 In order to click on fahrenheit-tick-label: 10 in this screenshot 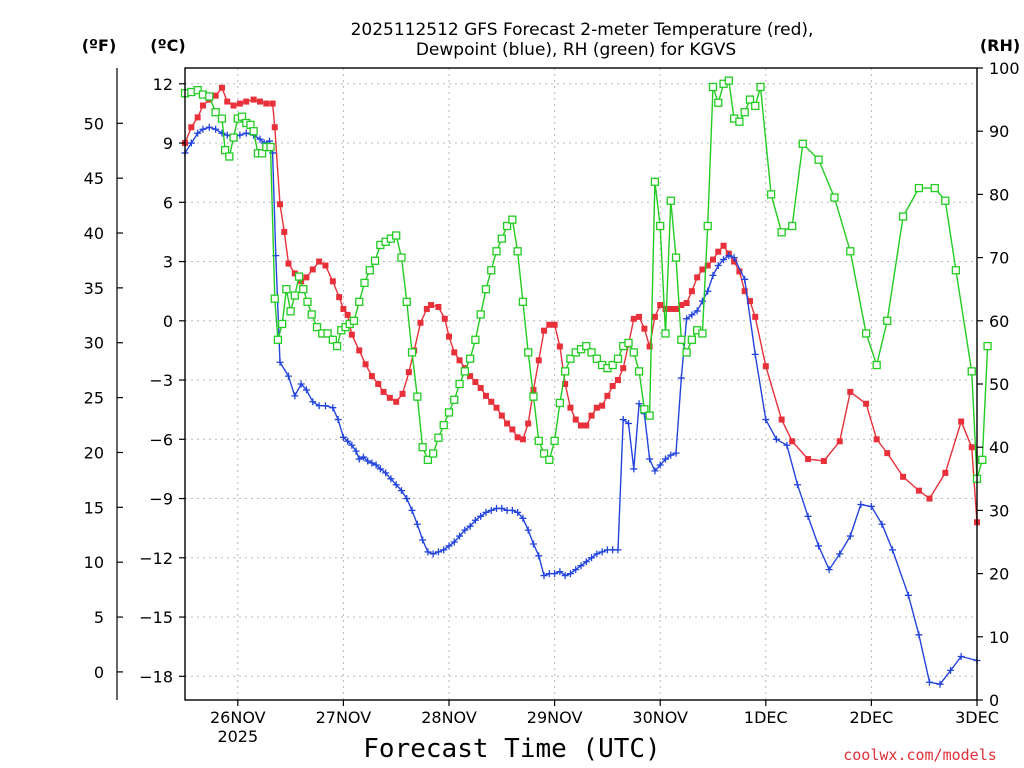, I will do `click(94, 562)`.